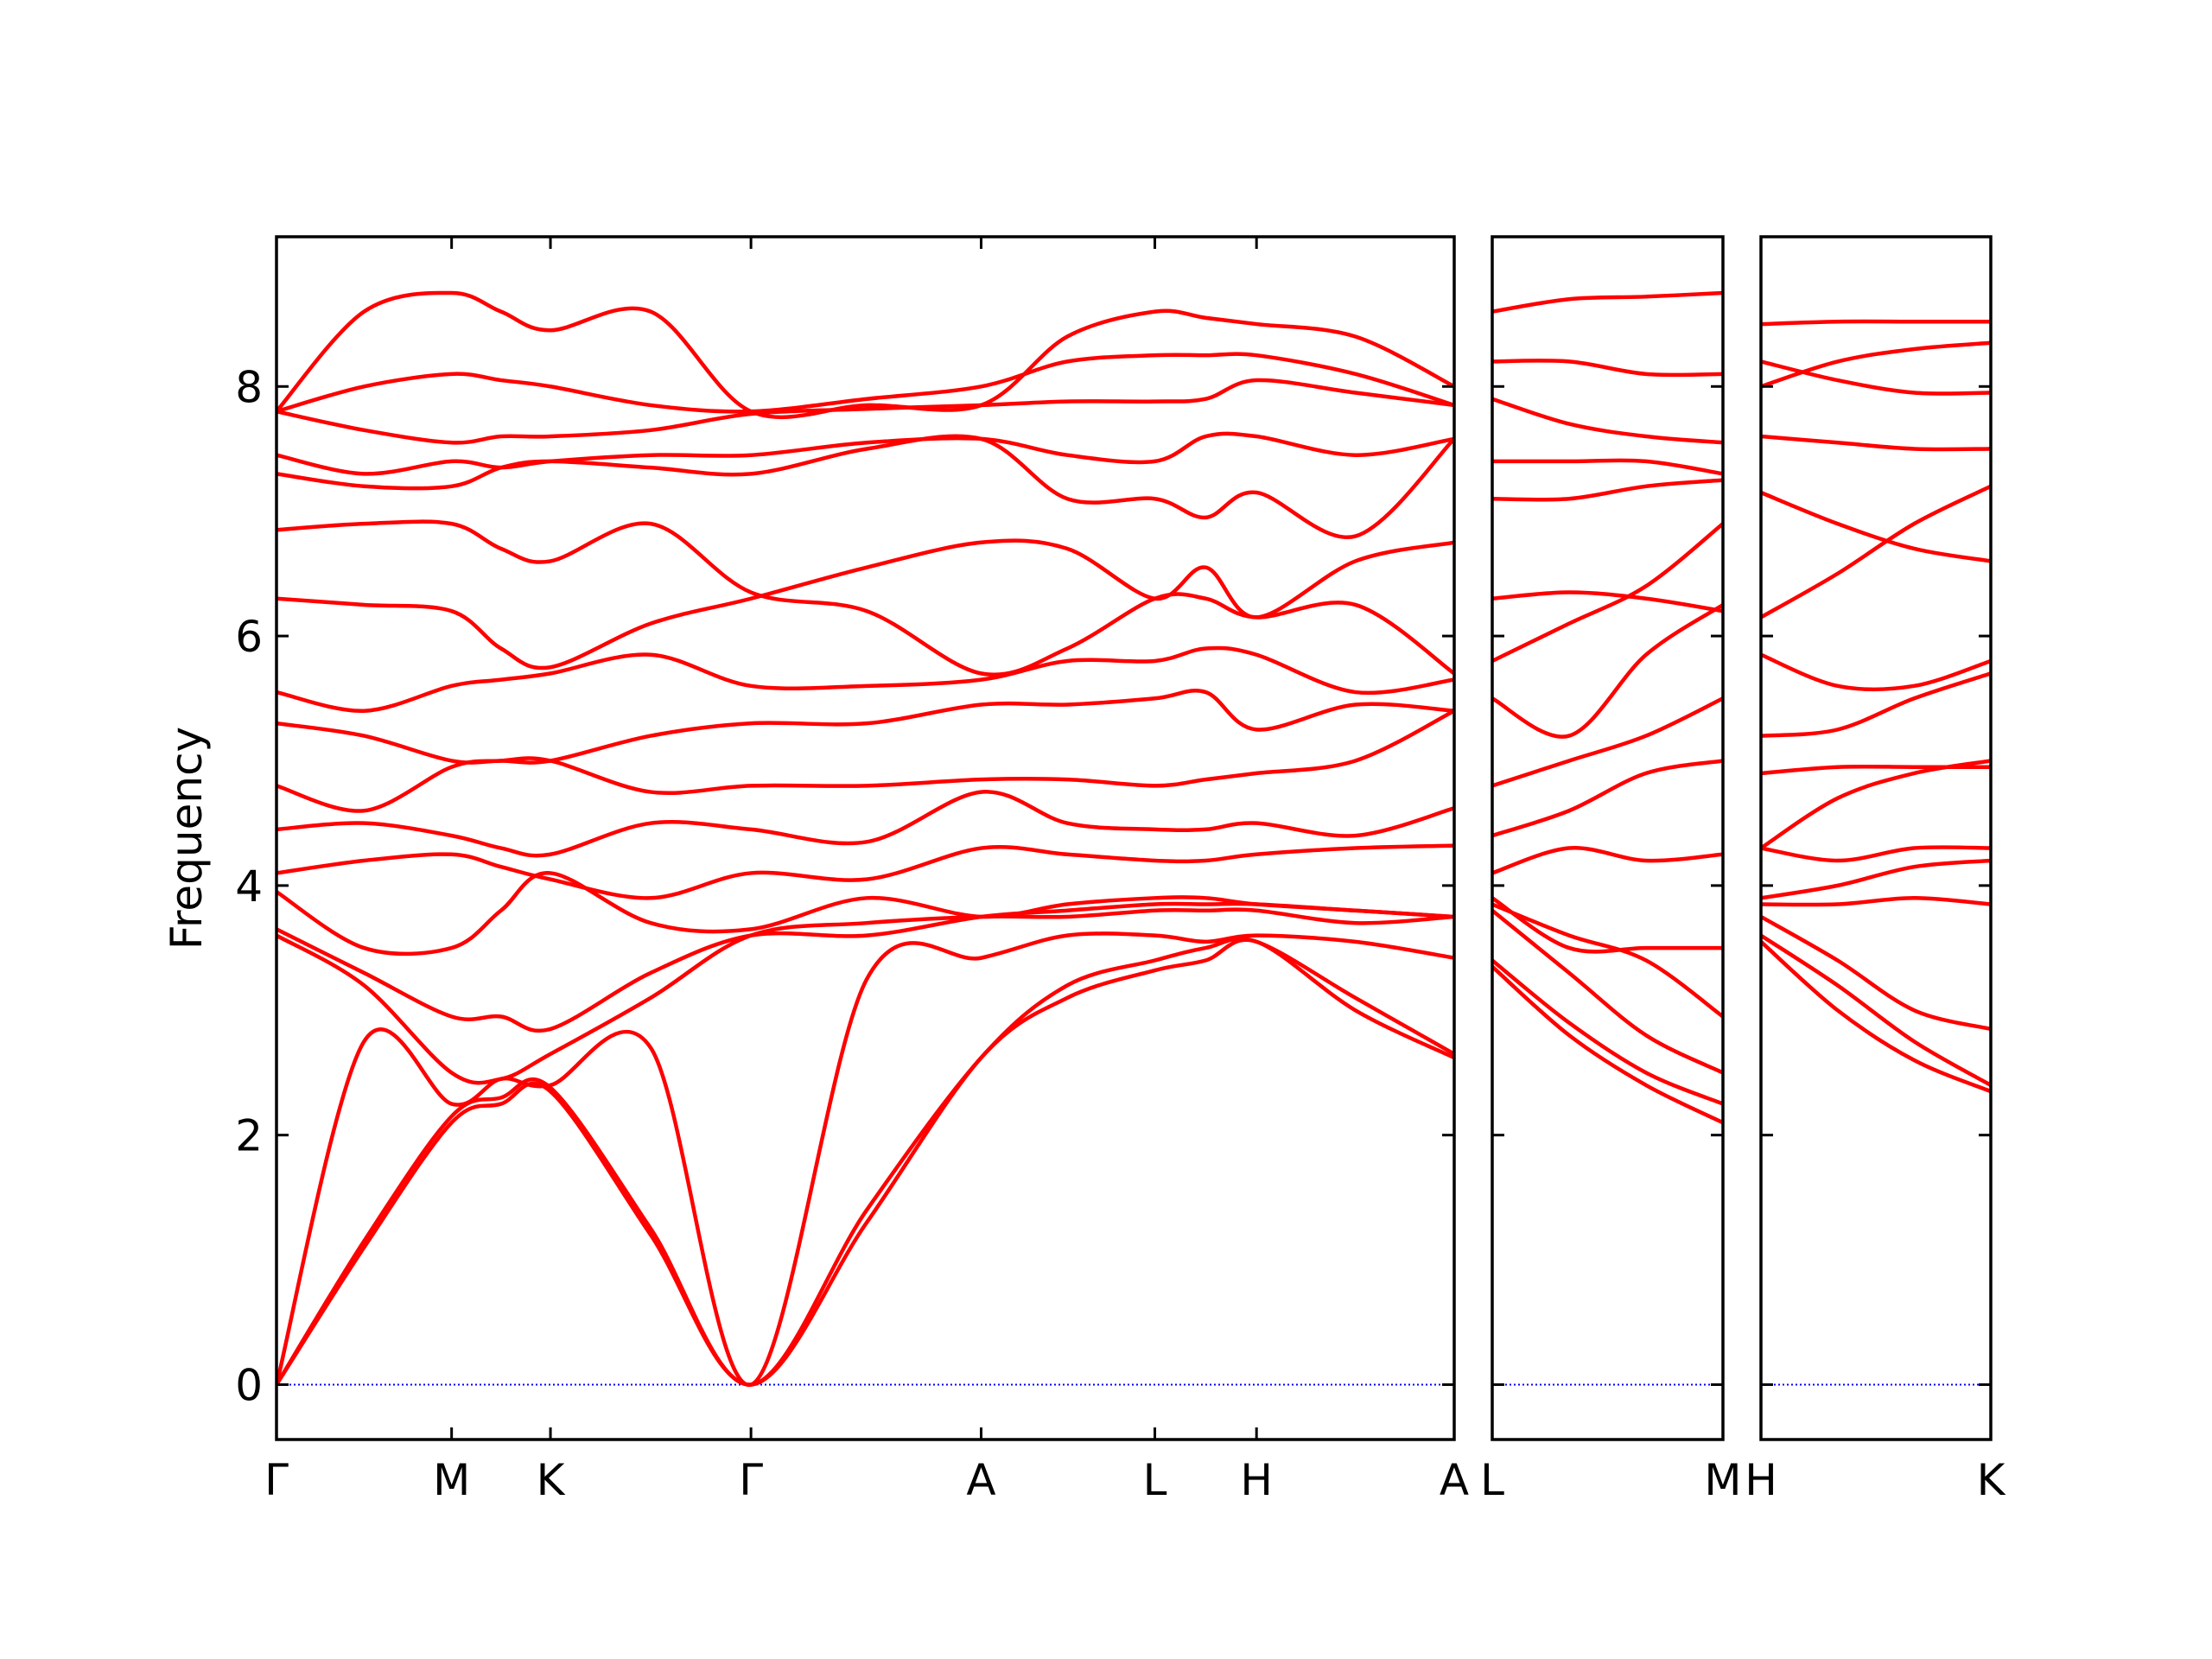 The width and height of the screenshot is (2212, 1659). I want to click on y-tick-label: 8, so click(249, 387).